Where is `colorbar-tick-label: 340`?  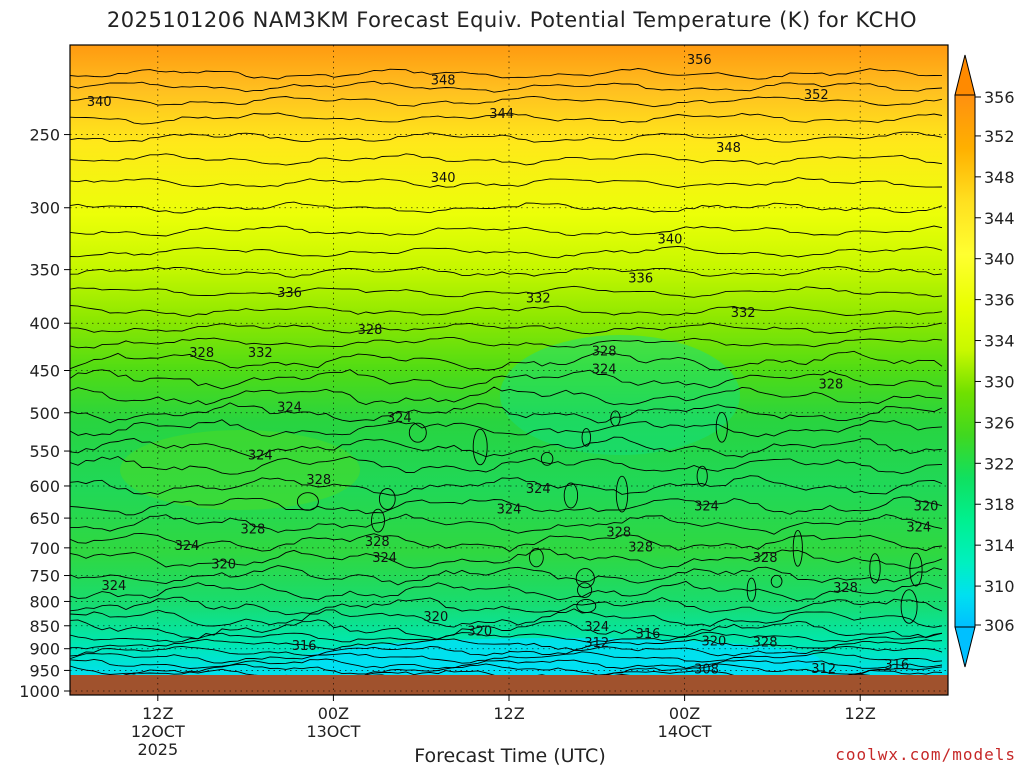
colorbar-tick-label: 340 is located at coordinates (999, 259).